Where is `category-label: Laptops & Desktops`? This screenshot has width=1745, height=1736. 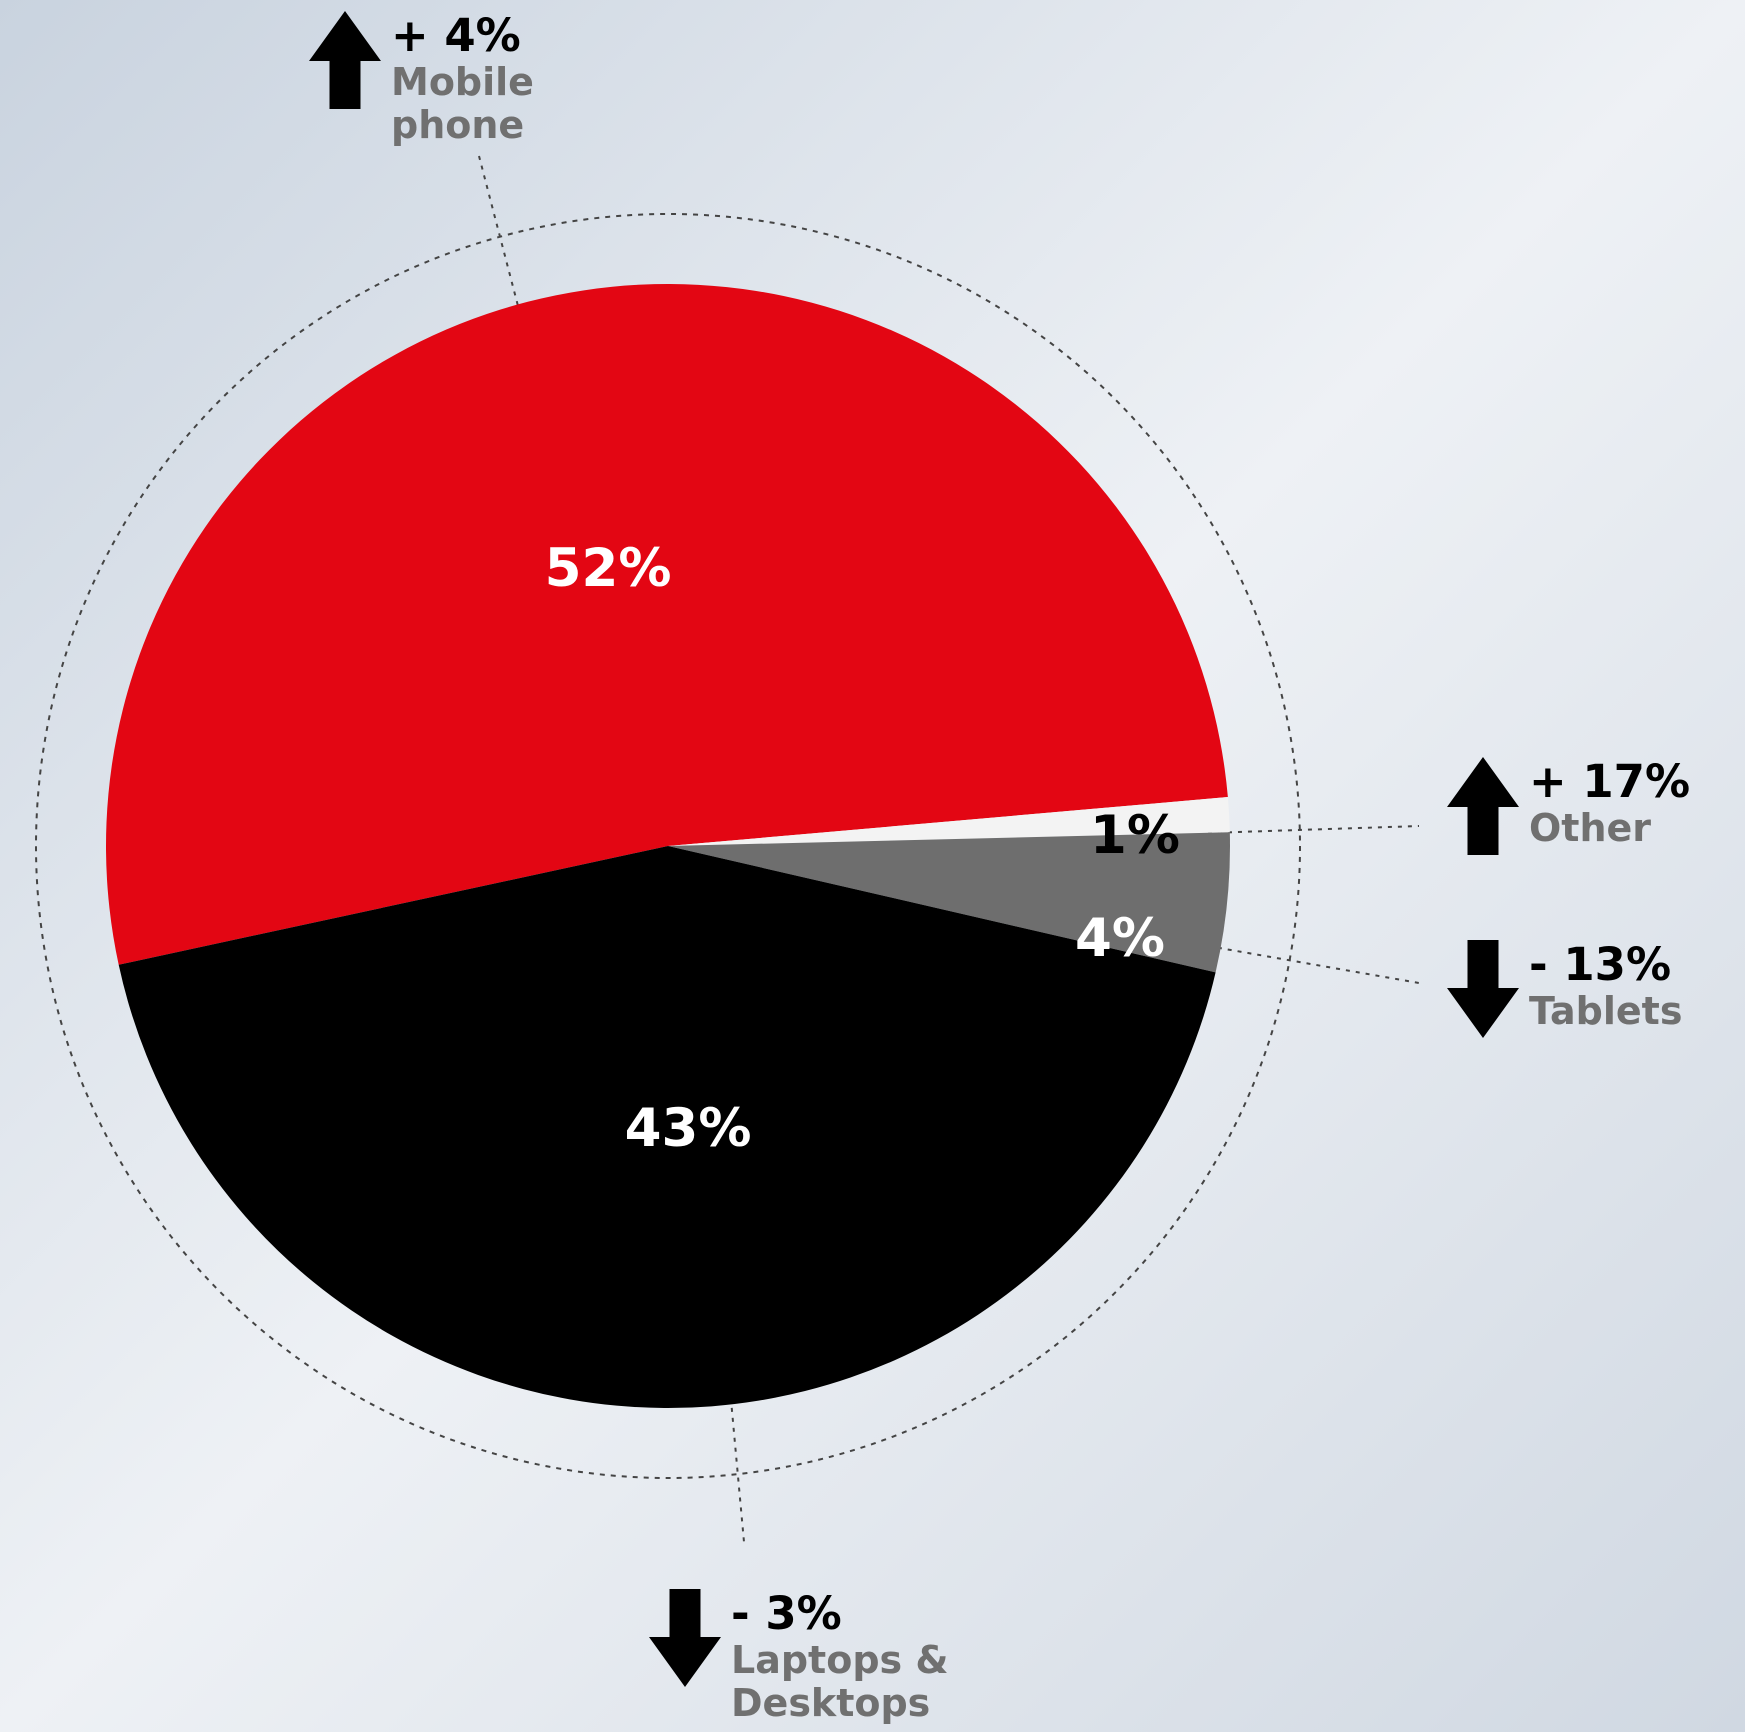
category-label: Laptops & Desktops is located at coordinates (840, 1681).